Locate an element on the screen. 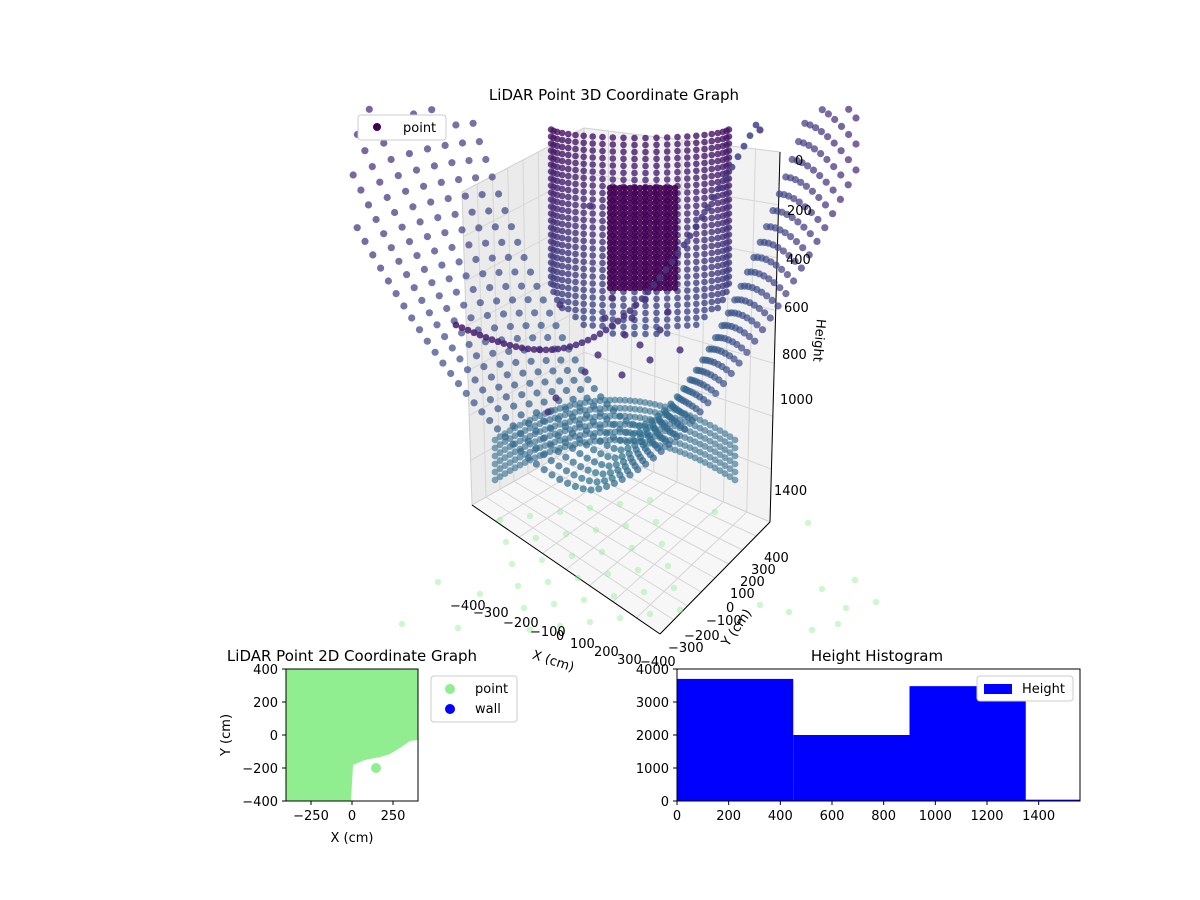 Image resolution: width=1200 pixels, height=900 pixels. z-axis-ticks: 0 200 400 600 800 1000 1400 is located at coordinates (793, 326).